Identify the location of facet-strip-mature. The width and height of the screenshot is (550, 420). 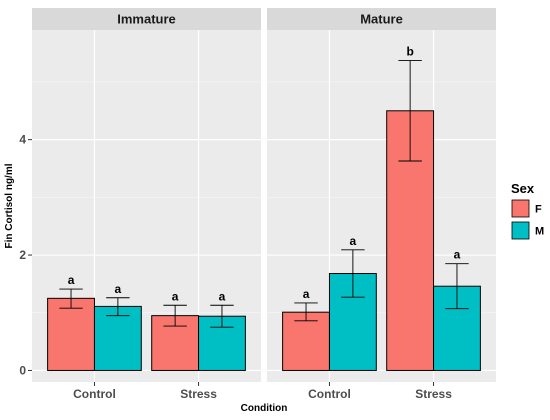
(381, 19).